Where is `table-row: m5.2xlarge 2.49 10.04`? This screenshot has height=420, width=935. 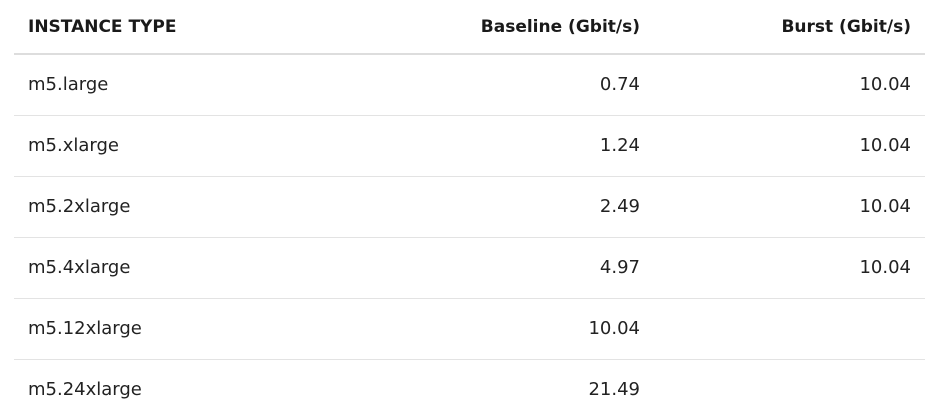 table-row: m5.2xlarge 2.49 10.04 is located at coordinates (469, 207).